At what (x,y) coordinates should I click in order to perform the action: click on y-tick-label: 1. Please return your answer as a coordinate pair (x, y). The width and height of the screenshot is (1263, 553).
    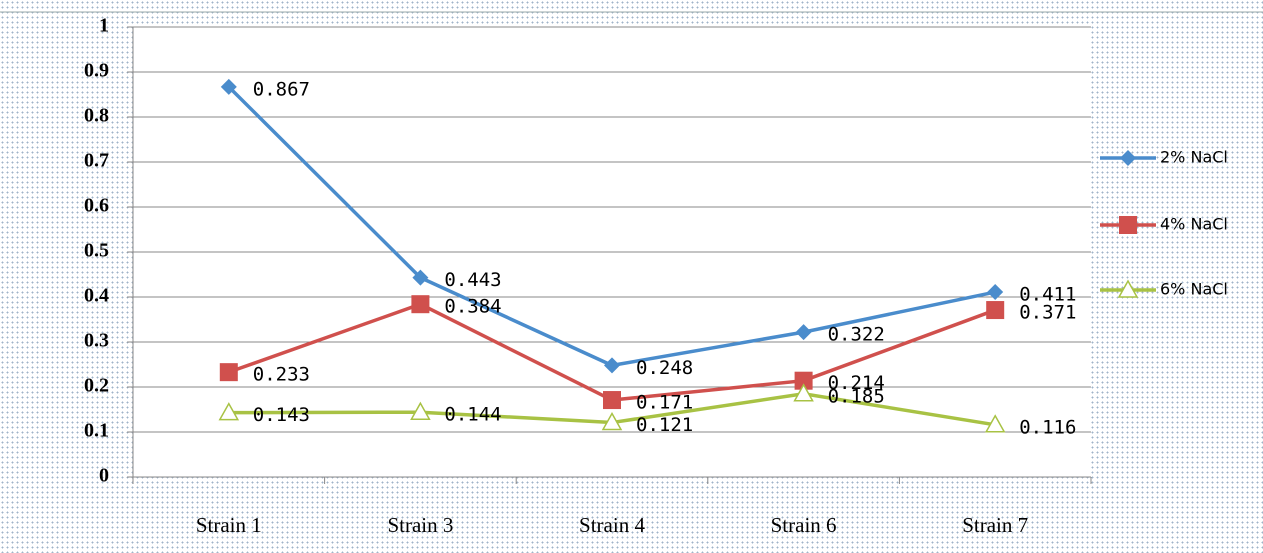
    Looking at the image, I should click on (104, 26).